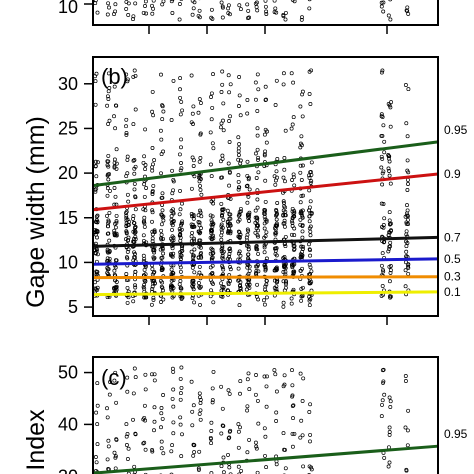 Image resolution: width=474 pixels, height=474 pixels. What do you see at coordinates (265, 293) in the screenshot?
I see `quantile-line-0.1` at bounding box center [265, 293].